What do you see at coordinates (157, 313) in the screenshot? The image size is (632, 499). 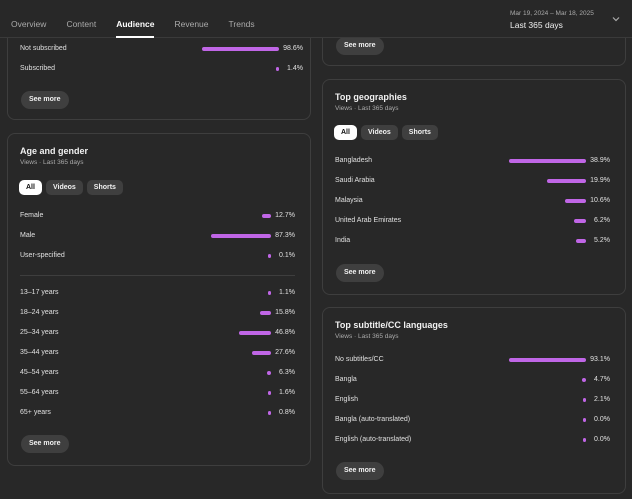 I see `list-item: 18–24 years 15.8%` at bounding box center [157, 313].